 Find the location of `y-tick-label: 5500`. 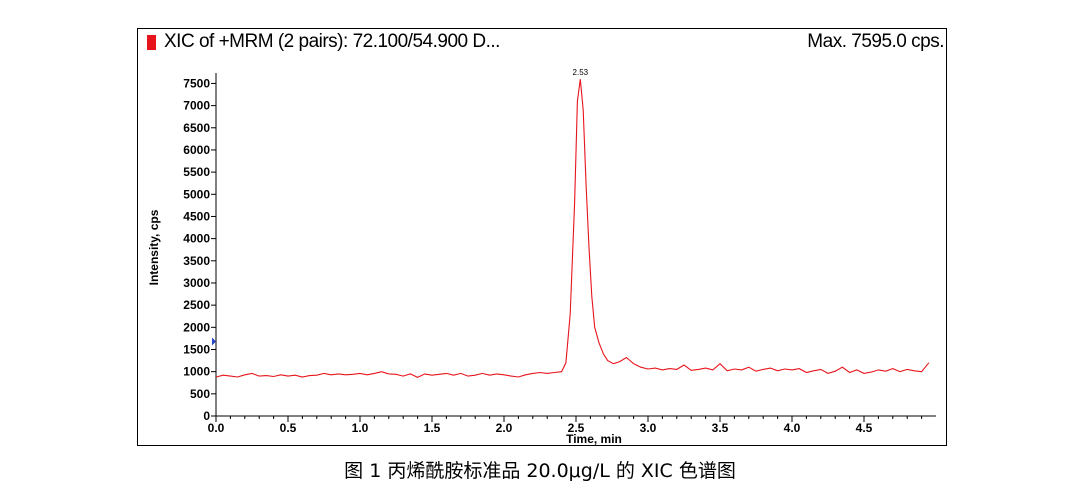

y-tick-label: 5500 is located at coordinates (196, 172).